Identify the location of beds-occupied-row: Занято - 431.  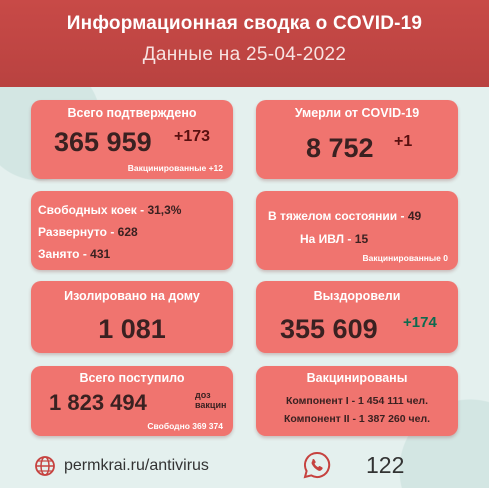
(74, 254).